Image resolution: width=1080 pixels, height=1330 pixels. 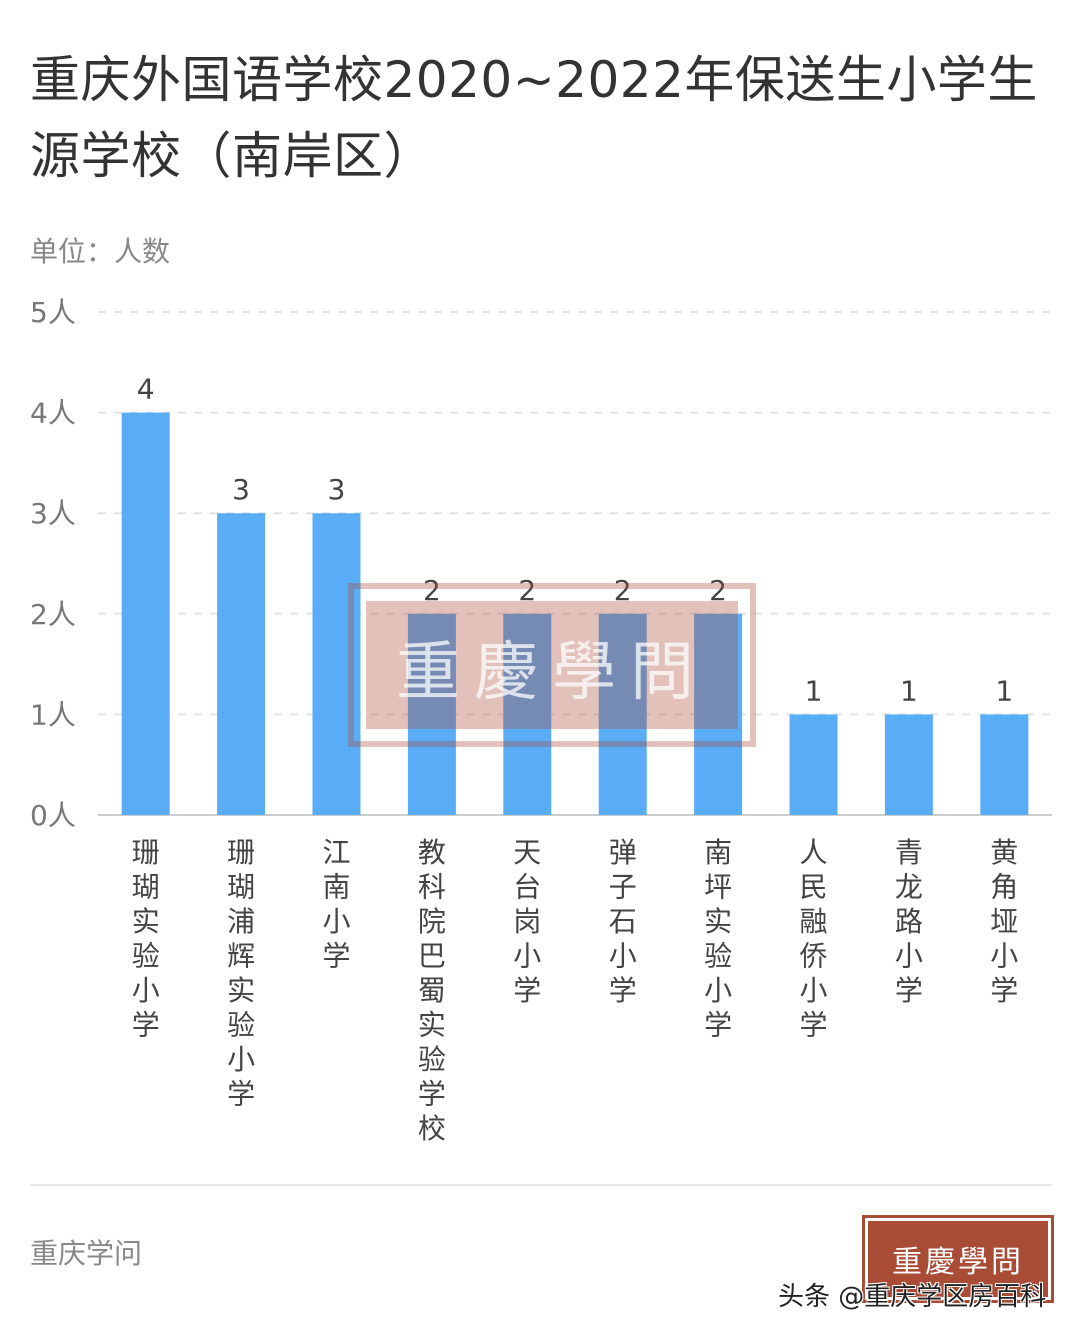 What do you see at coordinates (432, 1128) in the screenshot?
I see `x-tick-label-char: 校` at bounding box center [432, 1128].